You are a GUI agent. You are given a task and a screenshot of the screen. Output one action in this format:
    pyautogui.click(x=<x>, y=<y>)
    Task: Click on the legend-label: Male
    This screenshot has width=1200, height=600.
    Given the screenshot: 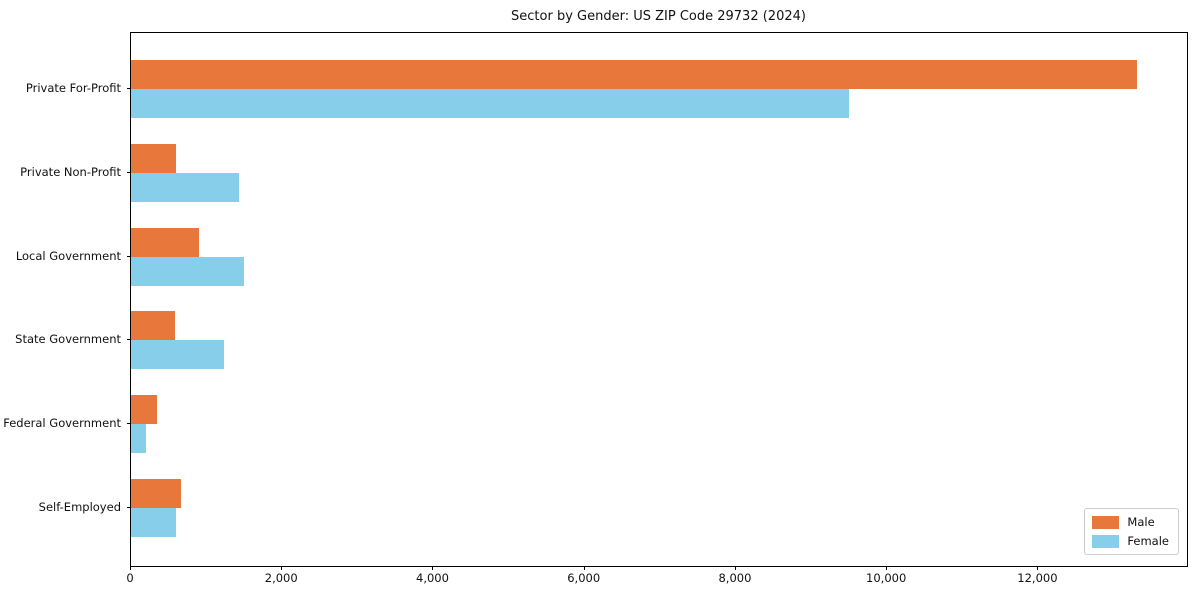 What is the action you would take?
    pyautogui.click(x=1141, y=522)
    